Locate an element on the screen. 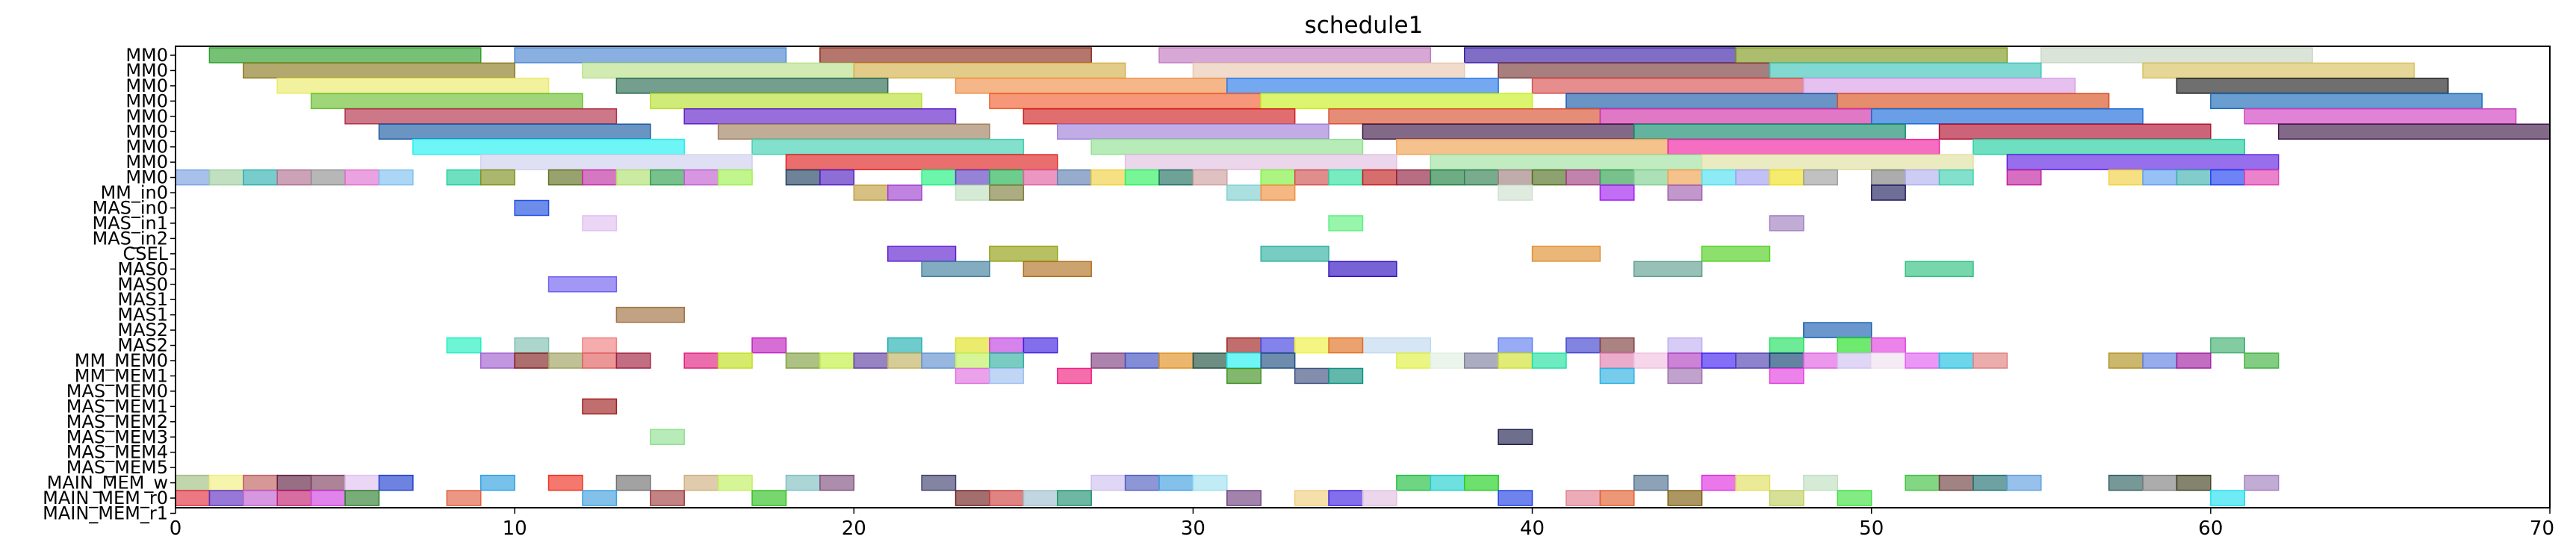 Image resolution: width=2576 pixels, height=560 pixels. x-tick-label: 60 is located at coordinates (2210, 528).